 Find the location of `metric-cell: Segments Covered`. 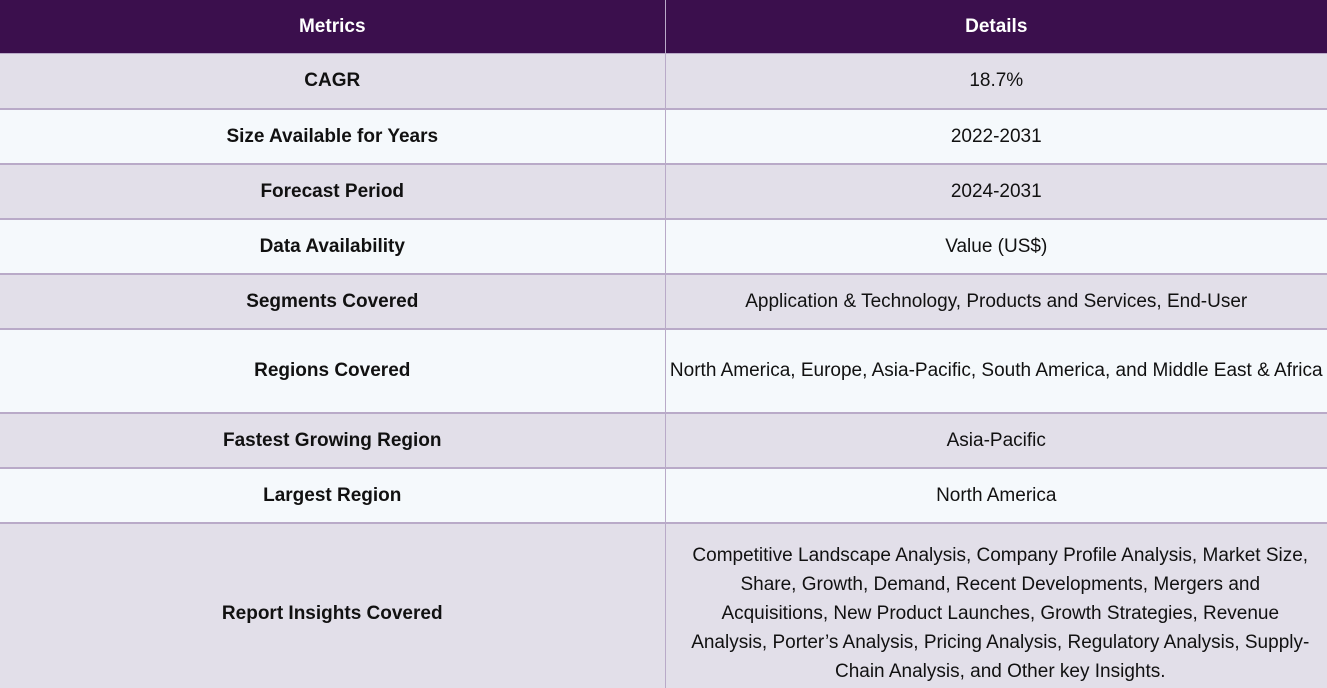

metric-cell: Segments Covered is located at coordinates (332, 301).